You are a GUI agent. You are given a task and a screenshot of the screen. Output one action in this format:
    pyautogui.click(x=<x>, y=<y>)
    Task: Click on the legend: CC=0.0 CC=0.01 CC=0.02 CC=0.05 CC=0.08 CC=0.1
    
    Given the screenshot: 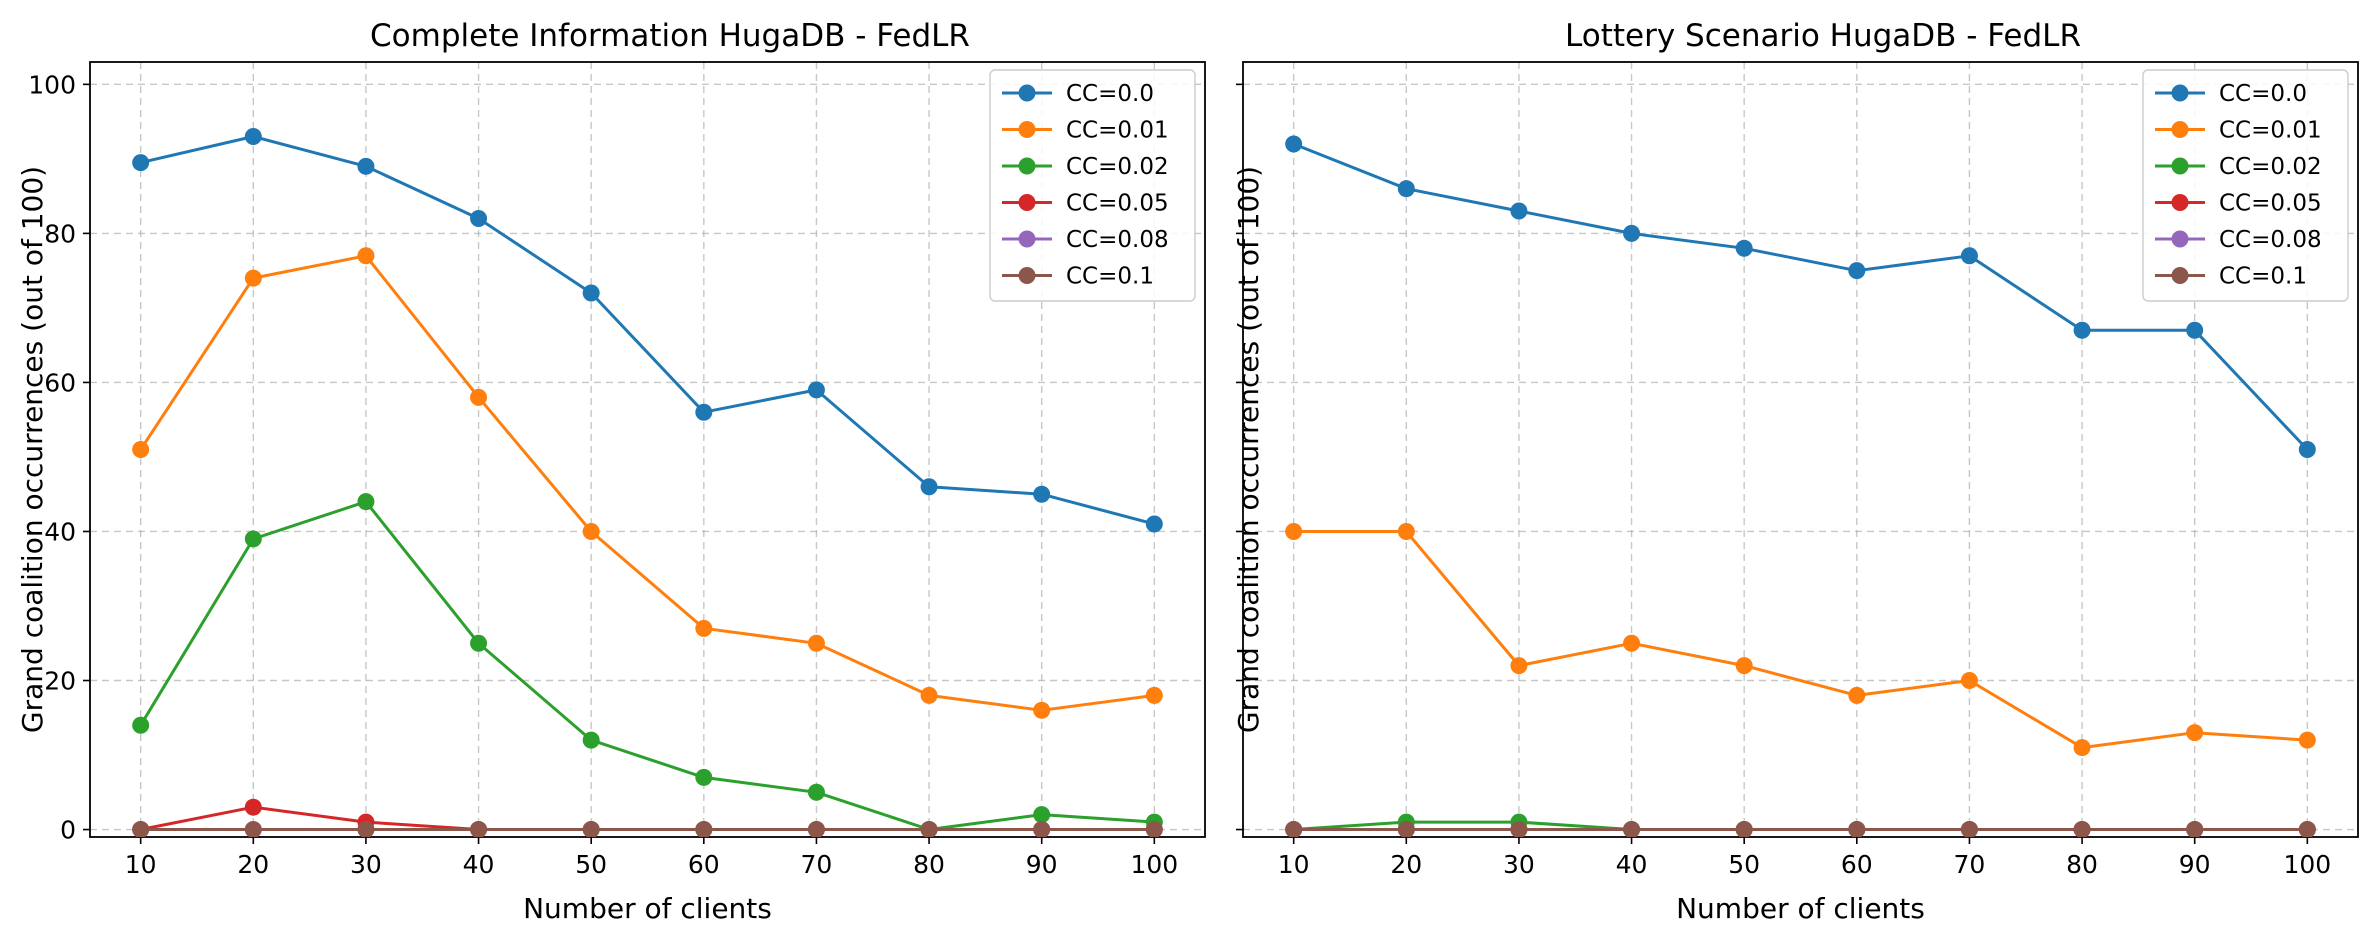 What is the action you would take?
    pyautogui.click(x=1092, y=185)
    